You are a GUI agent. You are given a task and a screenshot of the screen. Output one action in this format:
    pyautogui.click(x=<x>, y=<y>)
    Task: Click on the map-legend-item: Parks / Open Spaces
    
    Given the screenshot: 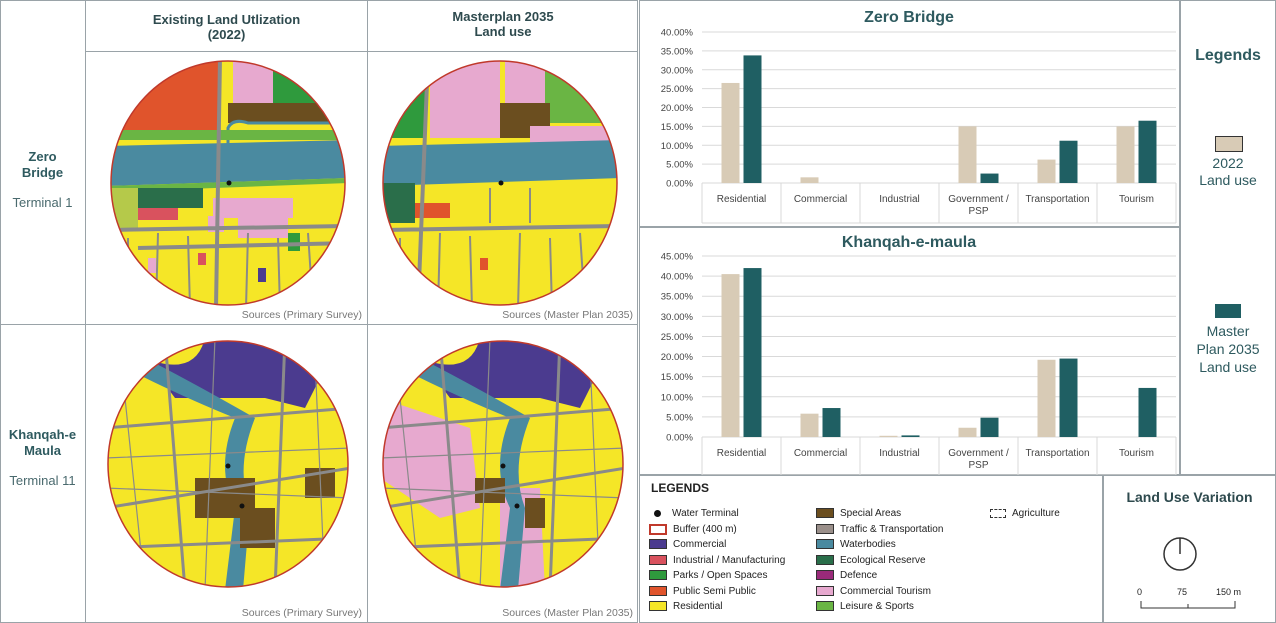 What is the action you would take?
    pyautogui.click(x=708, y=575)
    